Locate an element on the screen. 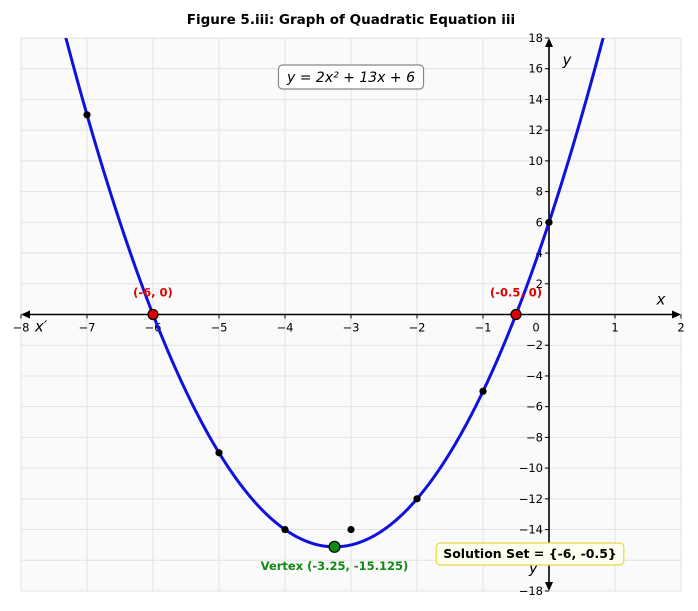 The image size is (698, 611). x-tick-label: 1 is located at coordinates (614, 328).